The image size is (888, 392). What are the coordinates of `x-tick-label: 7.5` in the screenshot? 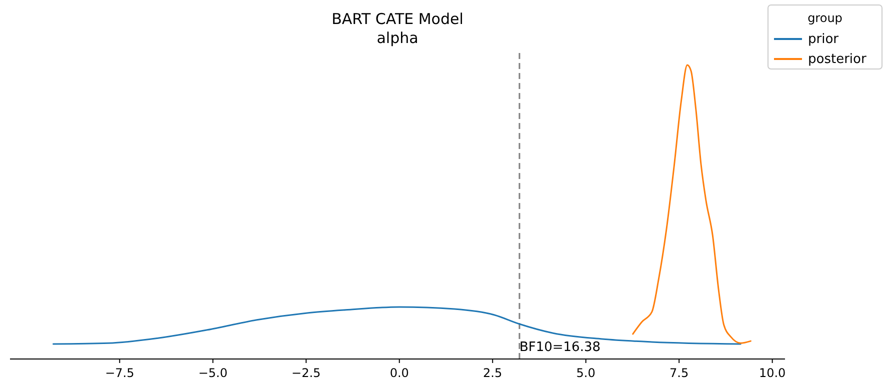 It's located at (679, 373).